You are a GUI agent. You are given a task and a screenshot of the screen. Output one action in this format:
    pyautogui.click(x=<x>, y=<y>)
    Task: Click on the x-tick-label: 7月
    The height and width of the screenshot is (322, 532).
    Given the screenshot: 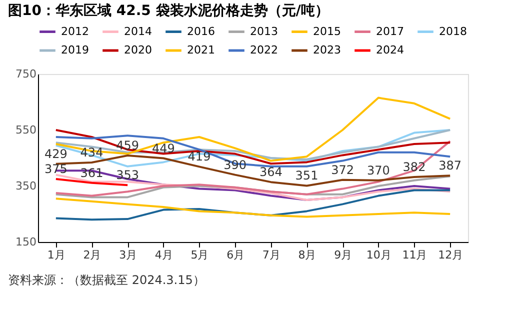 What is the action you would take?
    pyautogui.click(x=271, y=255)
    